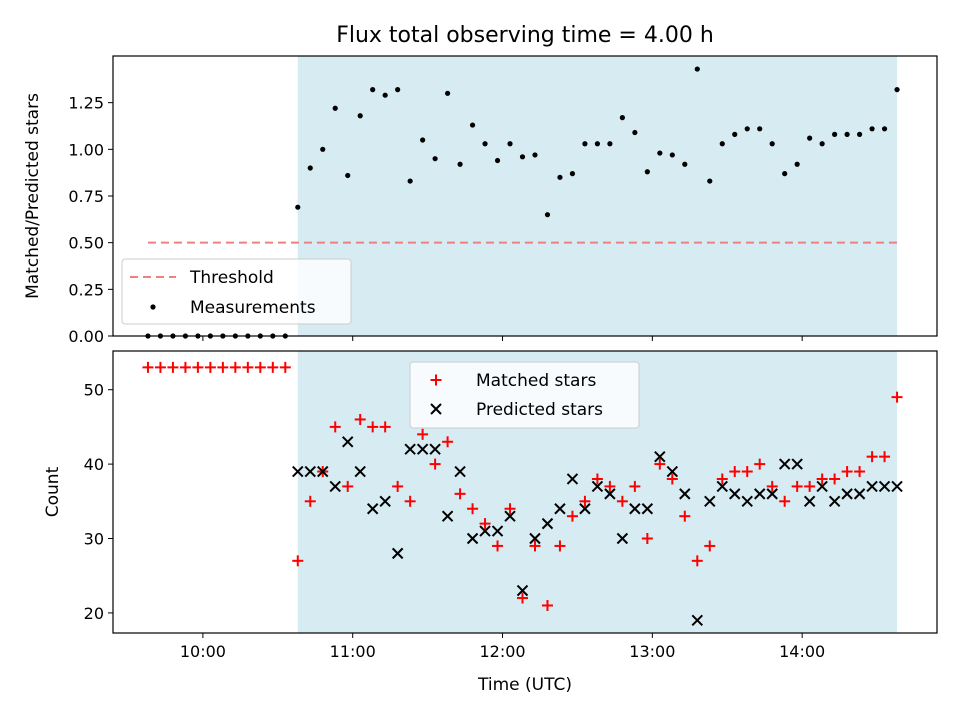 The width and height of the screenshot is (960, 720). Describe the element at coordinates (525, 35) in the screenshot. I see `chart-title: Flux total observing time = 4.00 h` at that location.